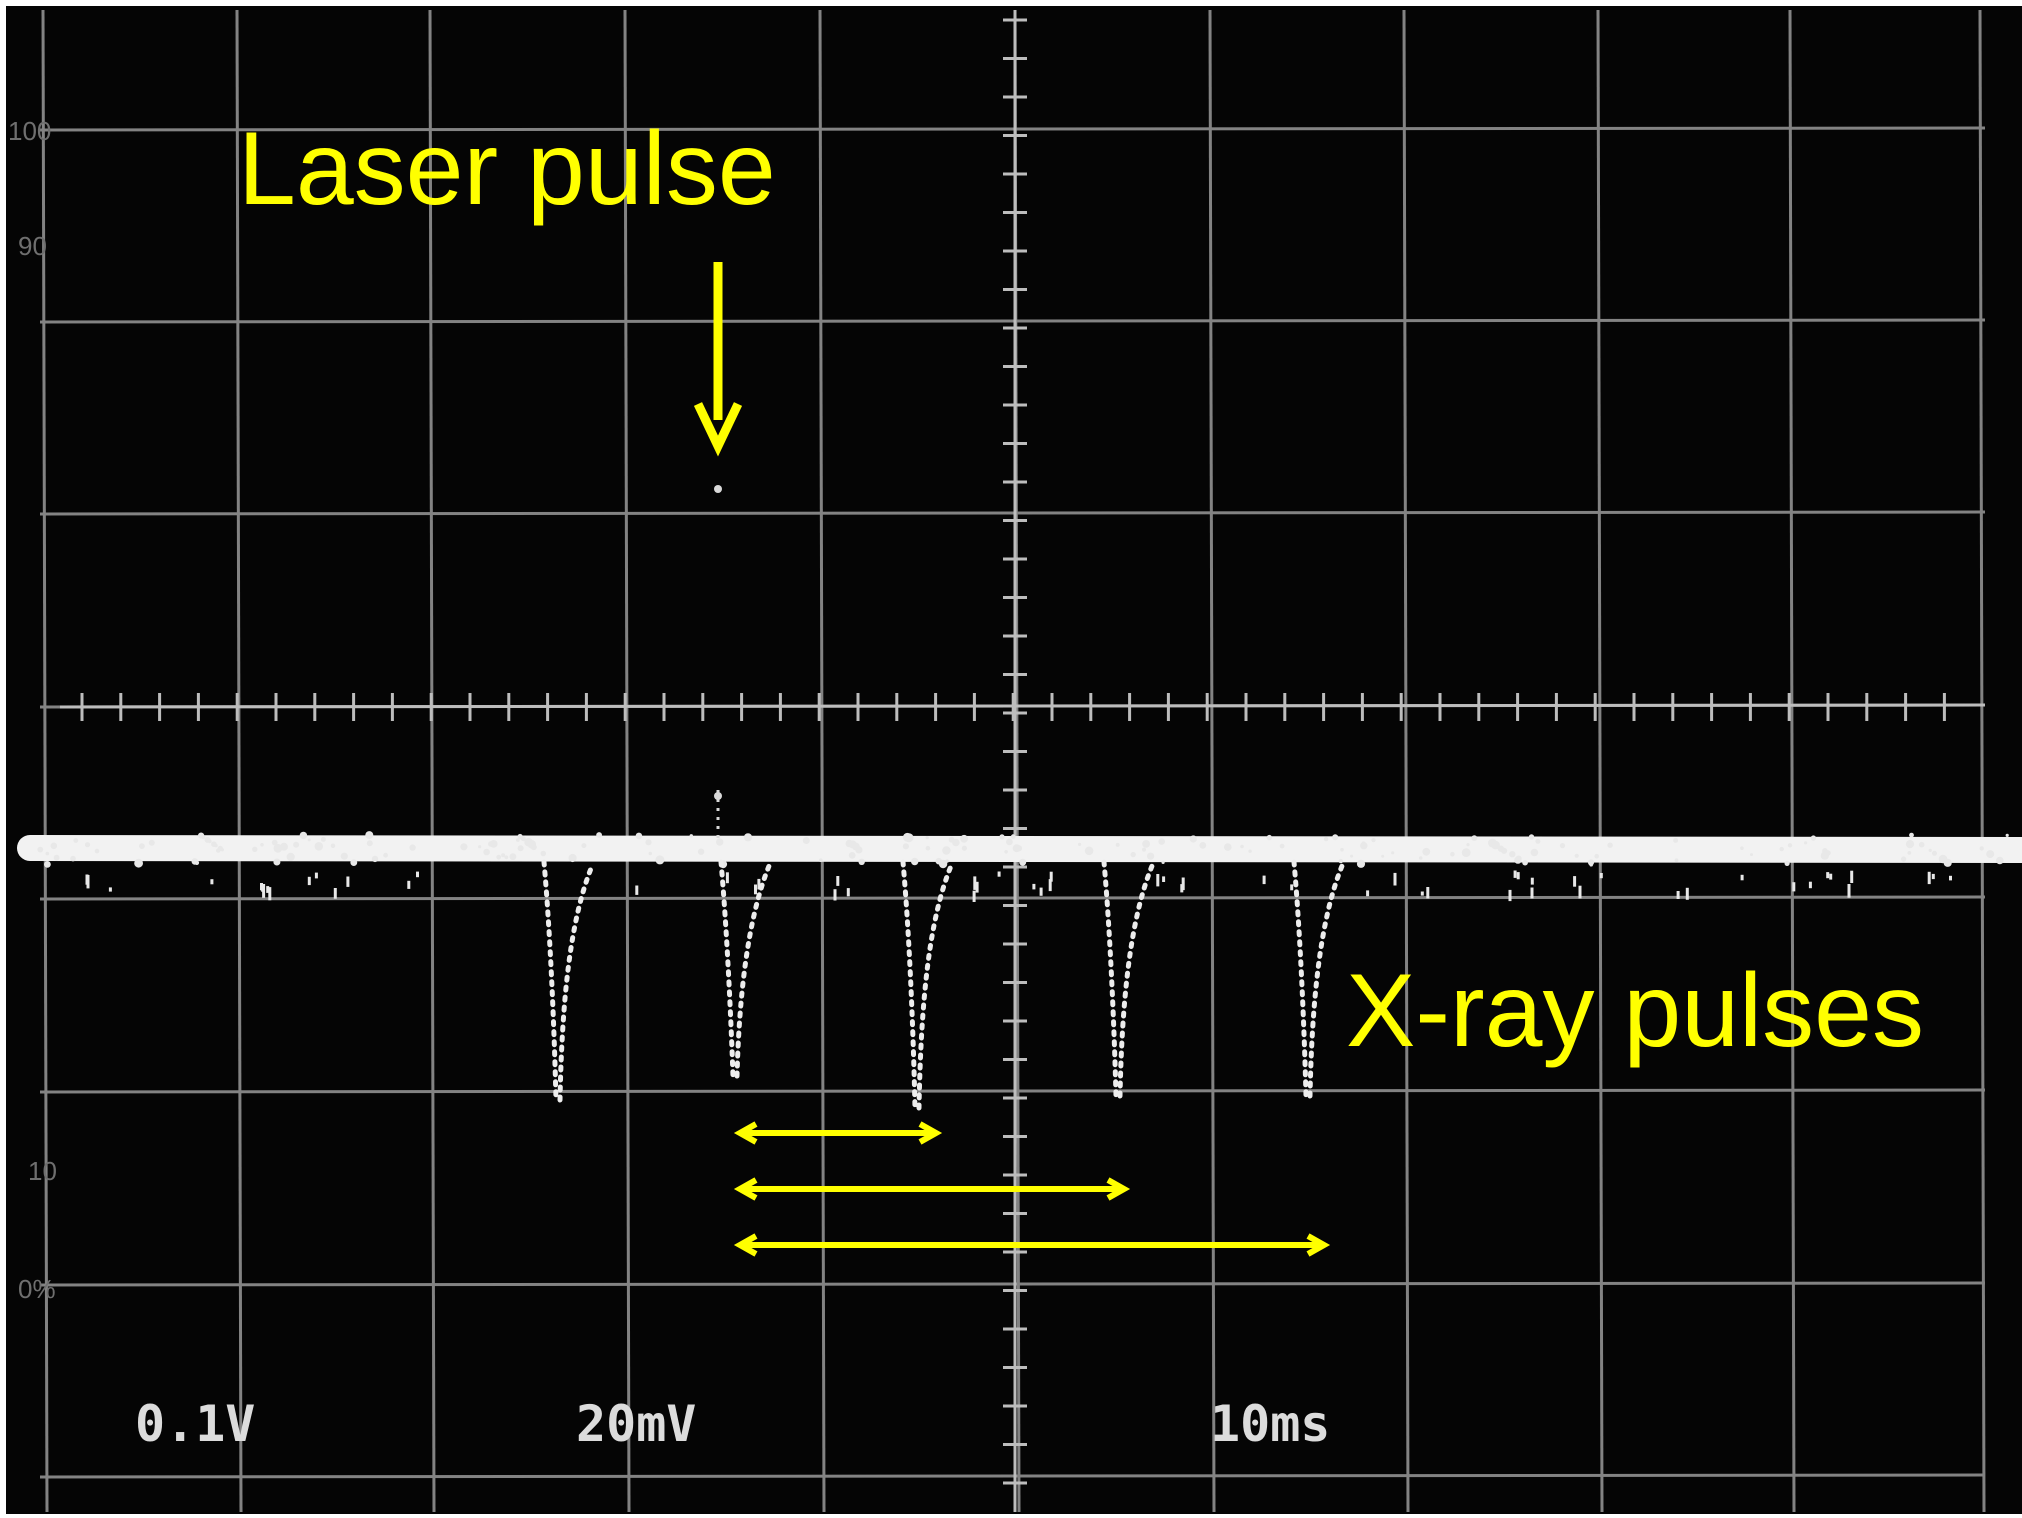 Image resolution: width=2022 pixels, height=1518 pixels. Describe the element at coordinates (943, 985) in the screenshot. I see `xray-pulse-traces` at that location.